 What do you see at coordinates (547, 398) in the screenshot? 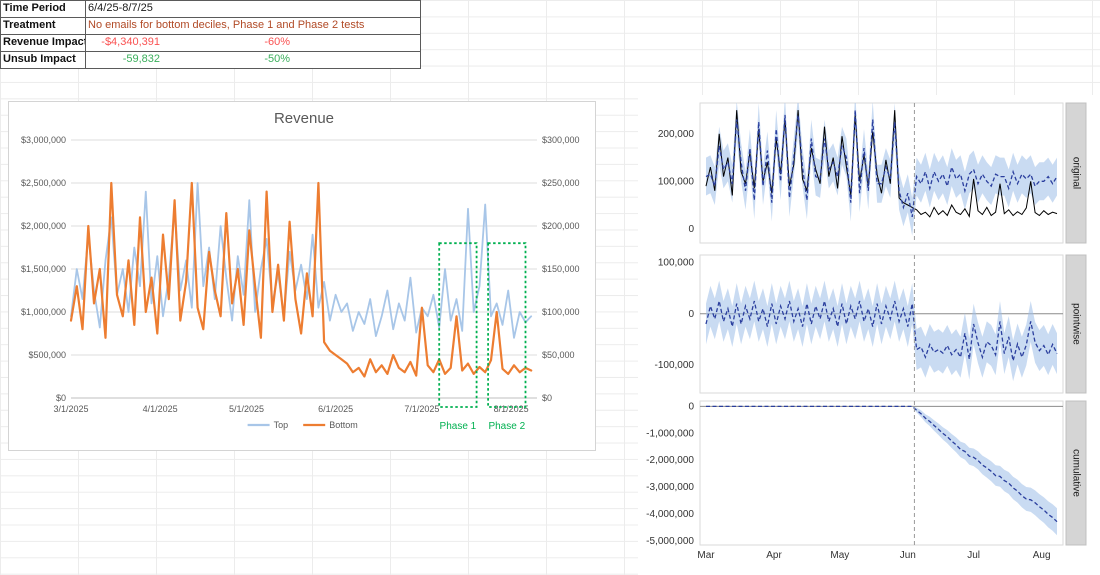
I see `right-axis-tick-label: $0` at bounding box center [547, 398].